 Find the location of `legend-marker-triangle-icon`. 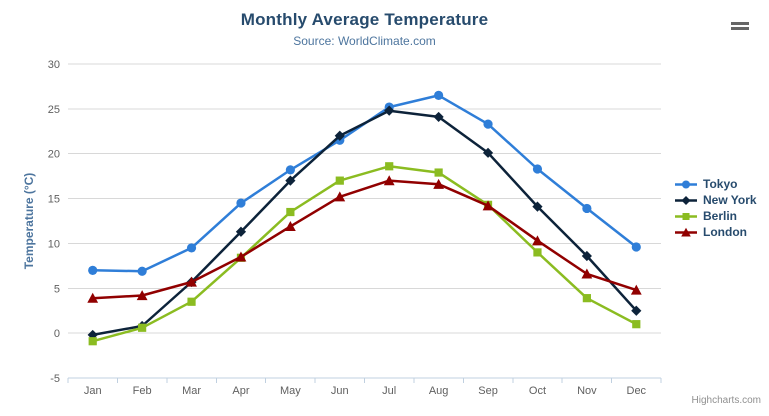

legend-marker-triangle-icon is located at coordinates (686, 231).